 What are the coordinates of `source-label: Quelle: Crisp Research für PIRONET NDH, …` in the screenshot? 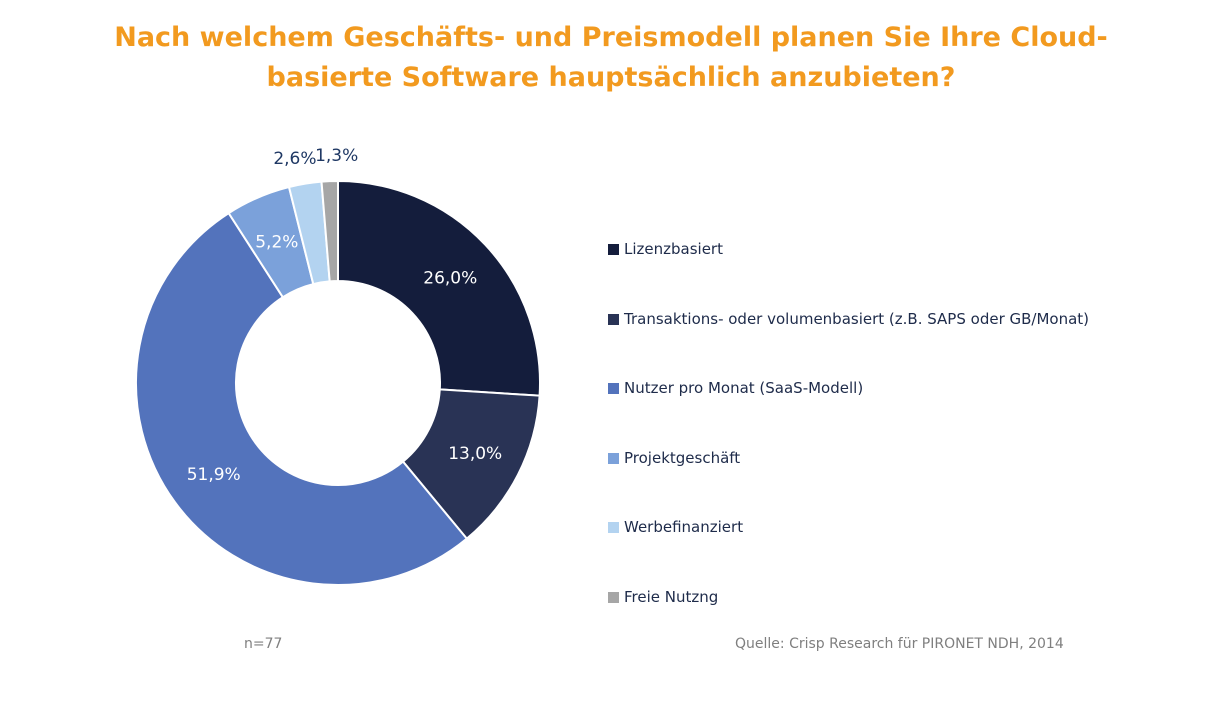 It's located at (899, 644).